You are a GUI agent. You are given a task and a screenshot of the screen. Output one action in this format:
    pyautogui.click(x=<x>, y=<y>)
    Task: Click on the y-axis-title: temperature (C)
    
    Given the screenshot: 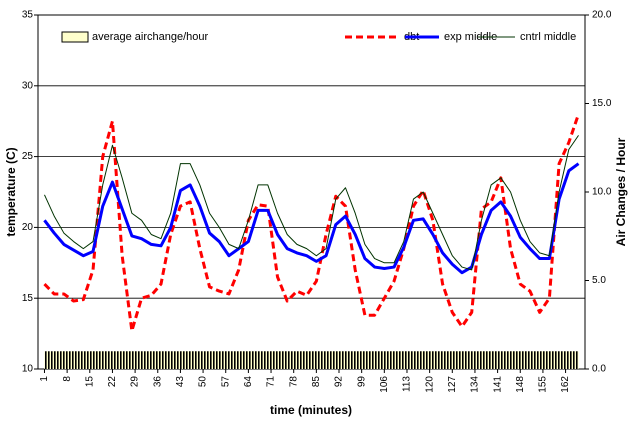 What is the action you would take?
    pyautogui.click(x=11, y=191)
    